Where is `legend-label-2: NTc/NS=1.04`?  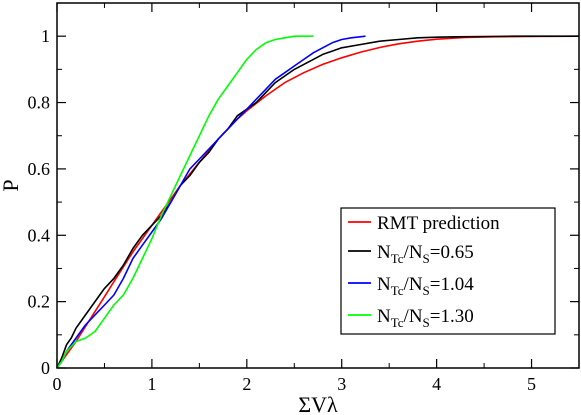 legend-label-2: NTc/NS=1.04 is located at coordinates (425, 286).